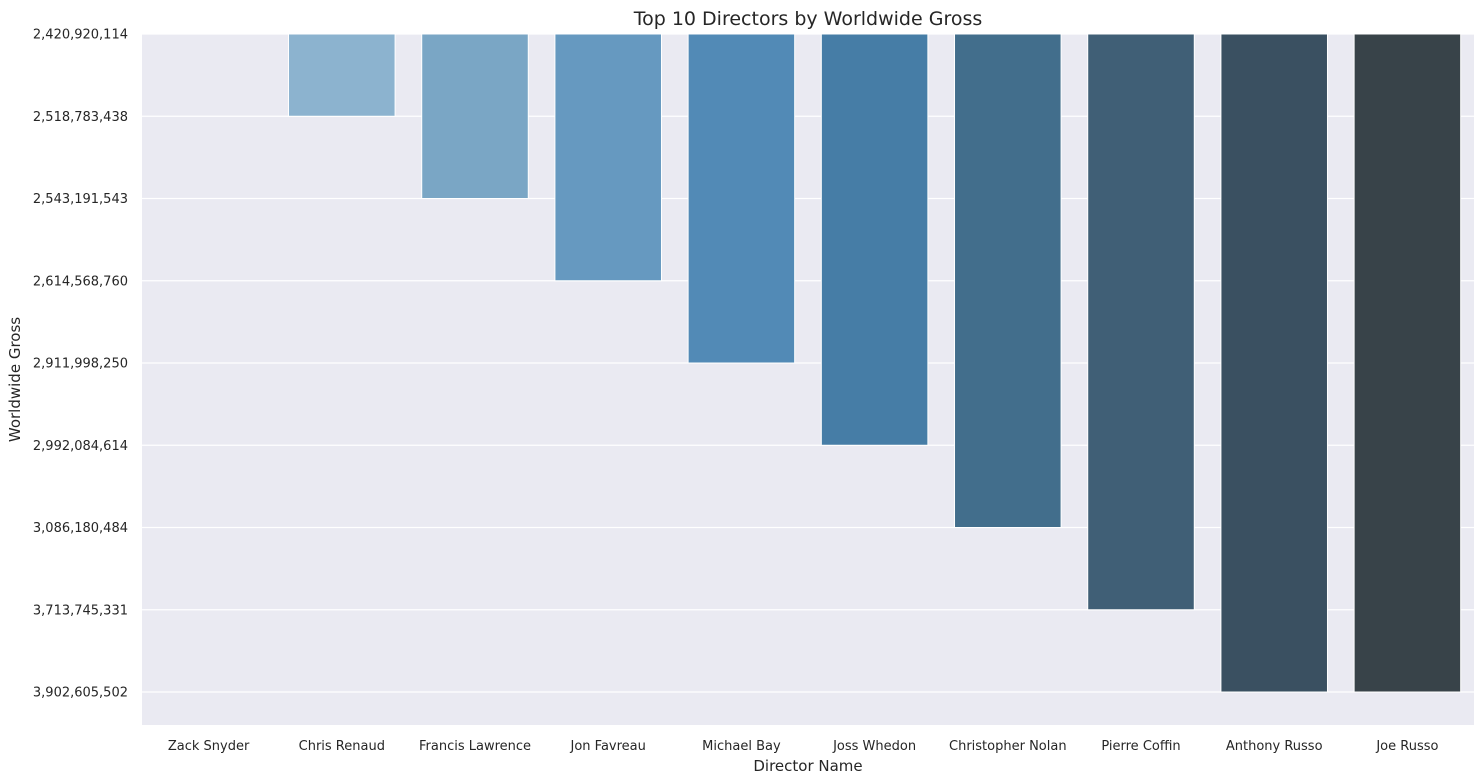  Describe the element at coordinates (80, 281) in the screenshot. I see `y-tick-label: 2,614,568,760` at that location.